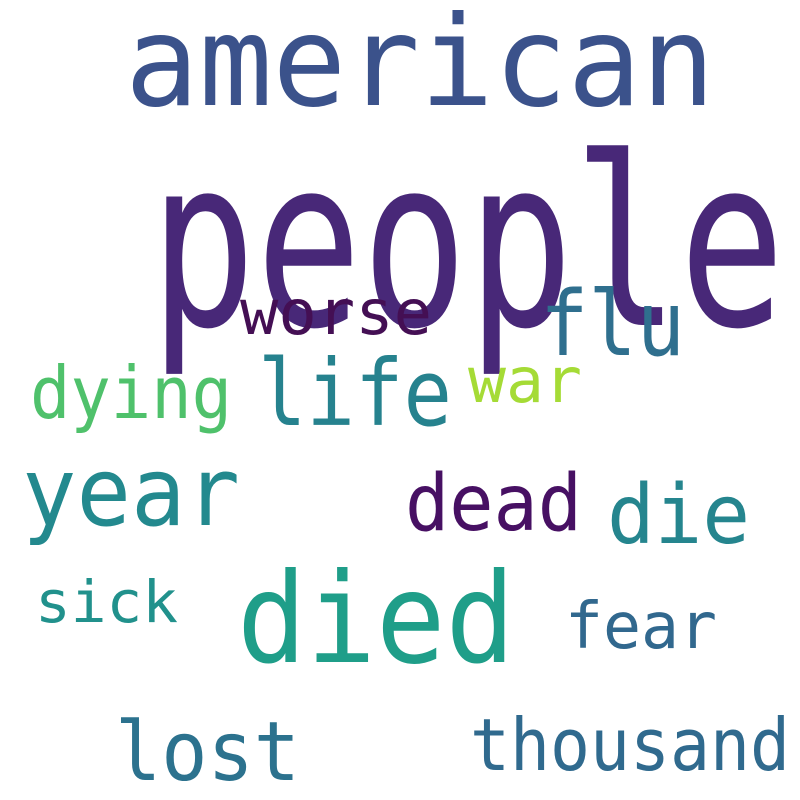 The height and width of the screenshot is (800, 800). I want to click on word: flu, so click(612, 324).